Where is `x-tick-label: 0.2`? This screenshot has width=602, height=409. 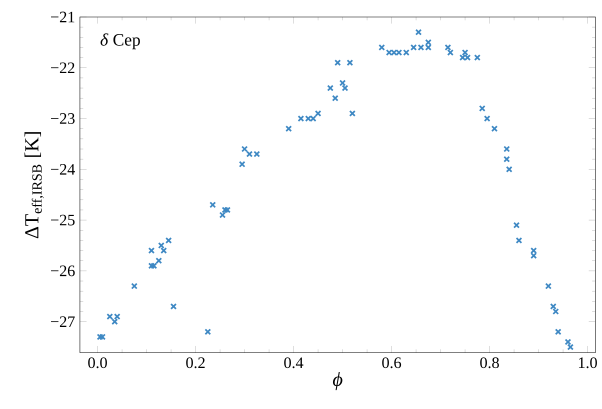
x-tick-label: 0.2 is located at coordinates (195, 363).